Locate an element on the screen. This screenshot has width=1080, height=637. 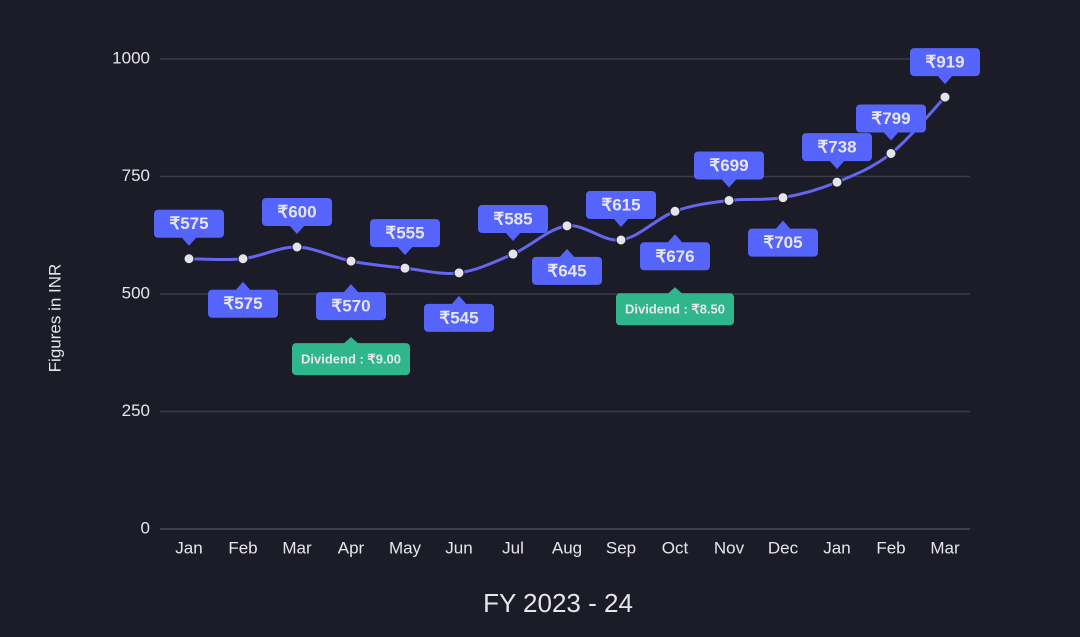
value-label-text: ₹600 is located at coordinates (296, 211).